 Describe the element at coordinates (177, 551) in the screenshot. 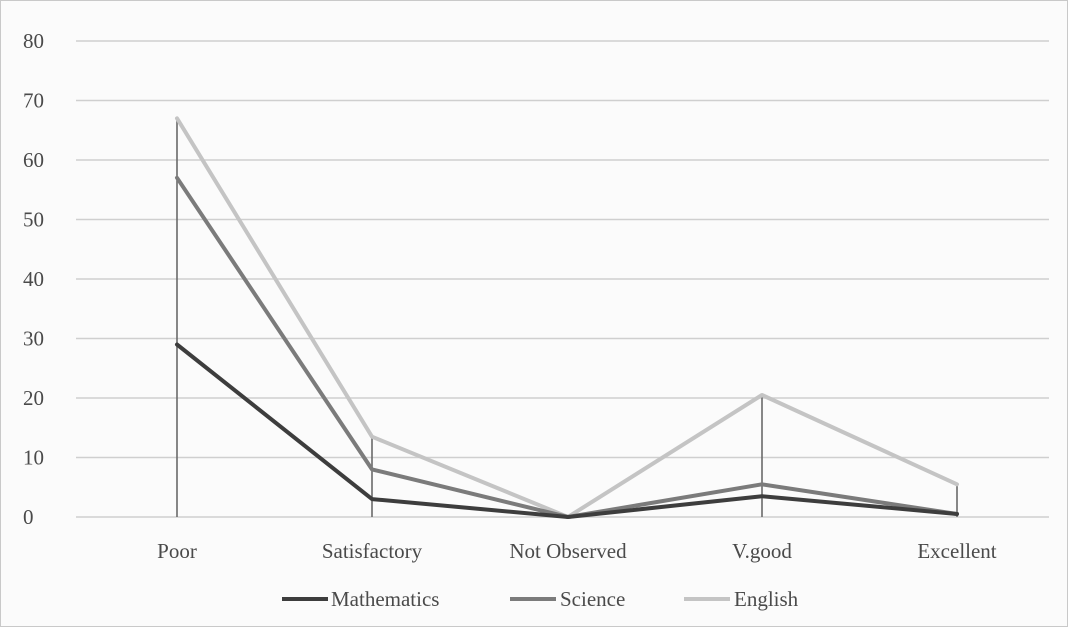

I see `x-category-label: Poor` at that location.